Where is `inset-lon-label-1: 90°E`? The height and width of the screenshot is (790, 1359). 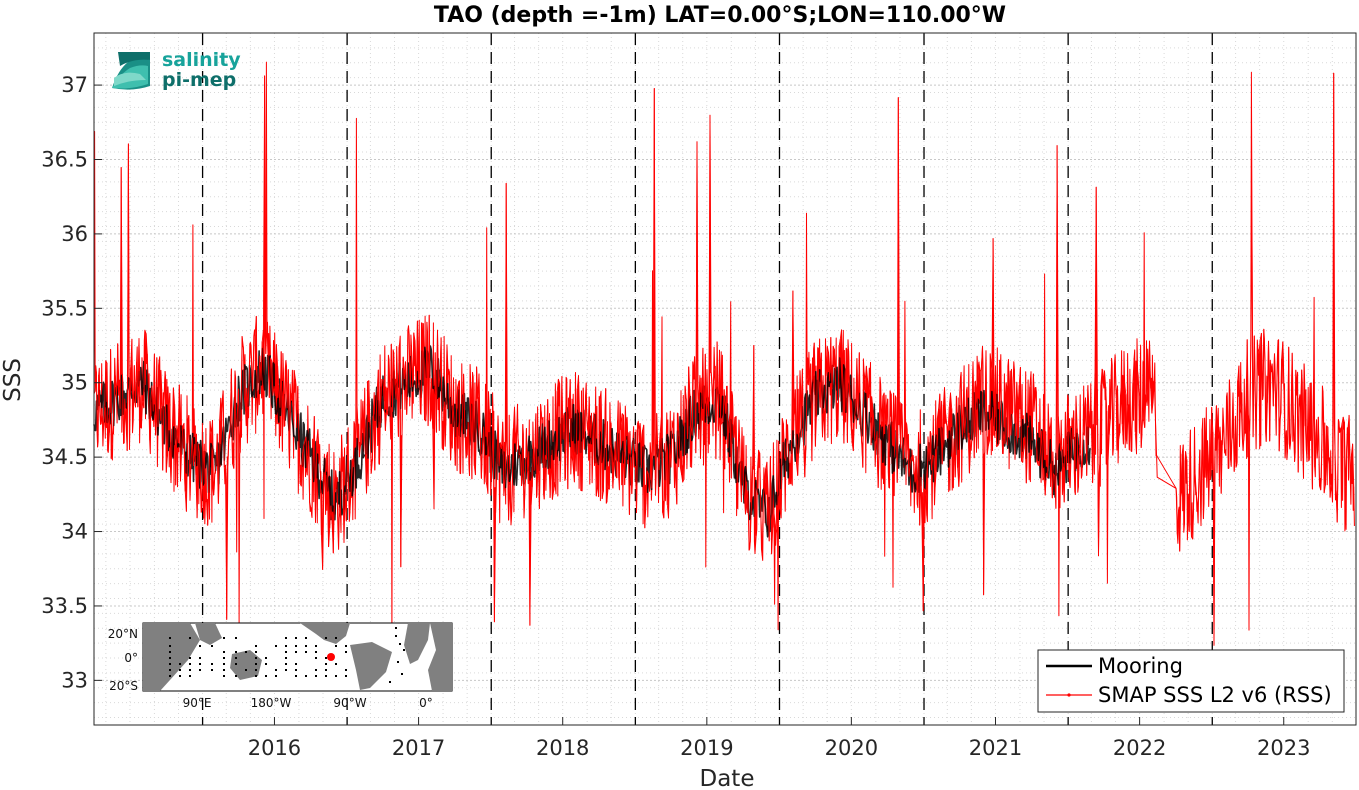 inset-lon-label-1: 90°E is located at coordinates (197, 703).